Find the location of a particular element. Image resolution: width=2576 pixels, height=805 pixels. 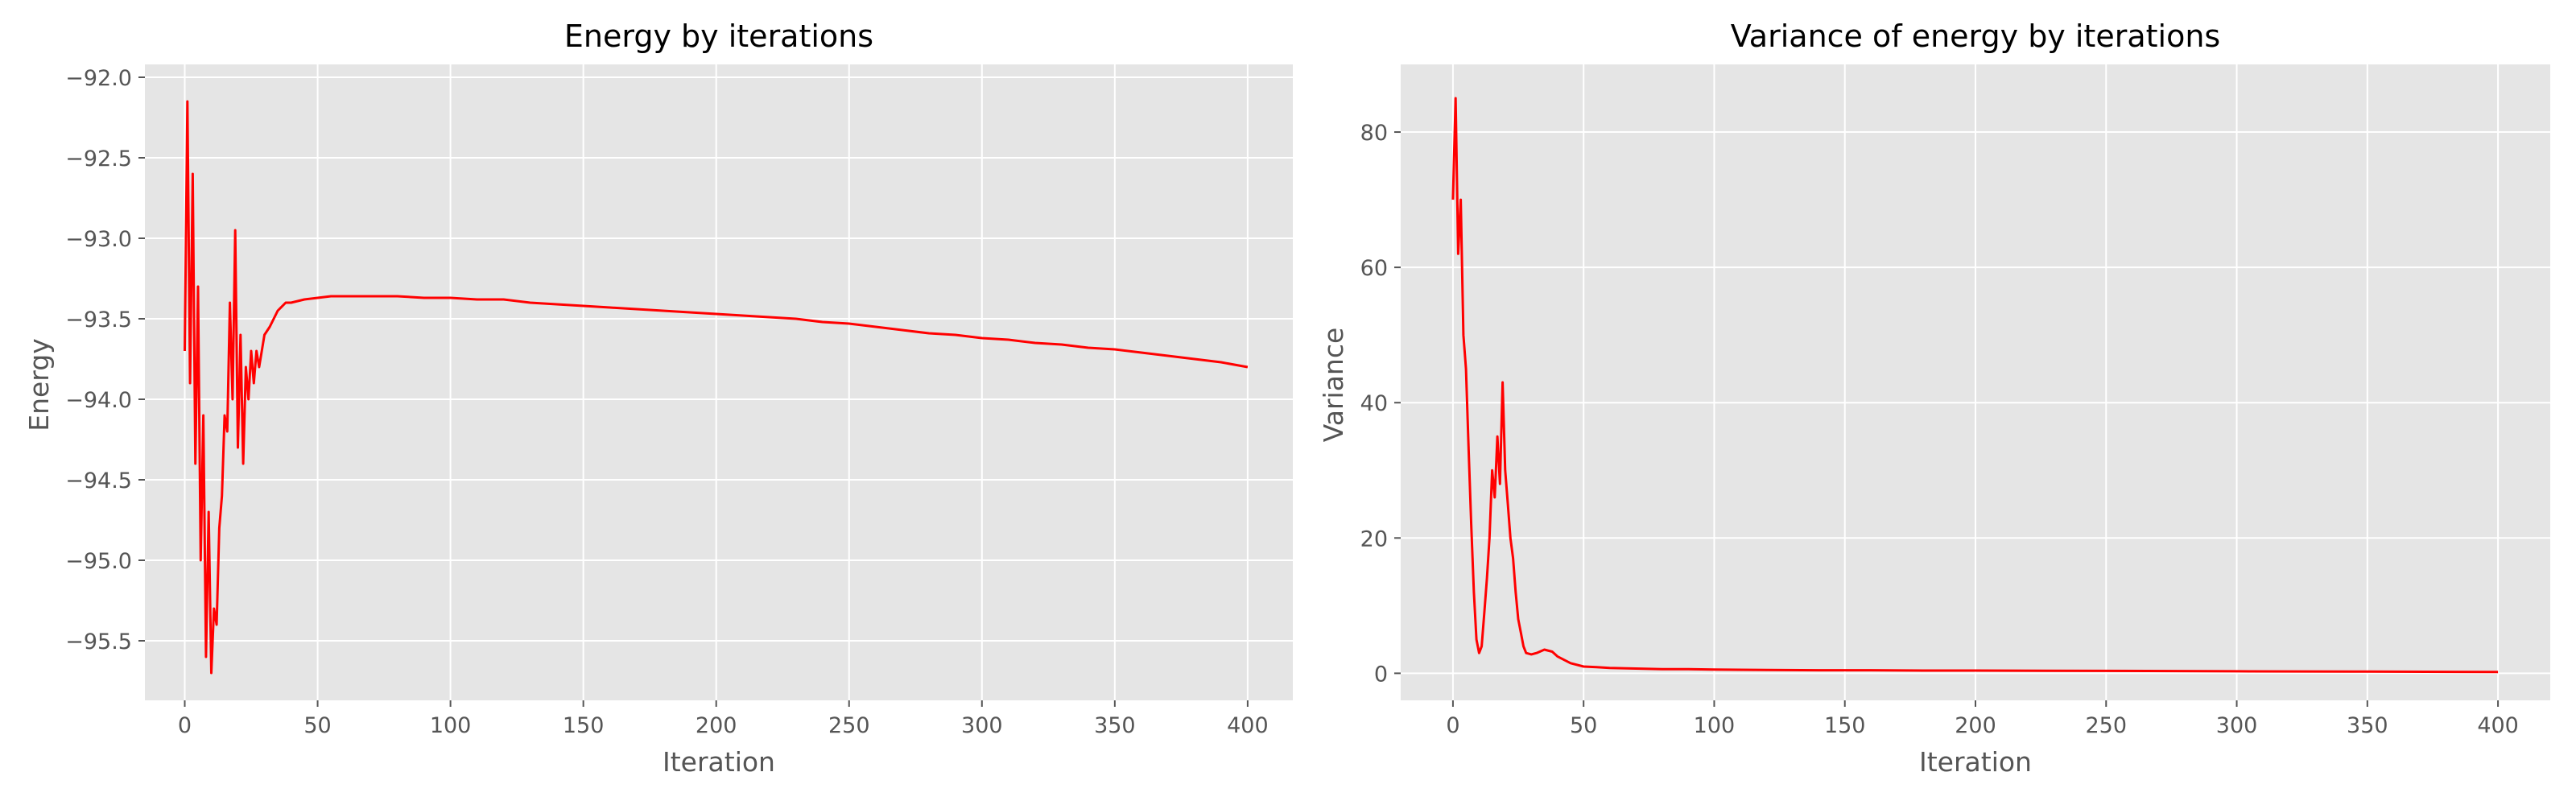

y-tick-label: 0 is located at coordinates (1381, 674).